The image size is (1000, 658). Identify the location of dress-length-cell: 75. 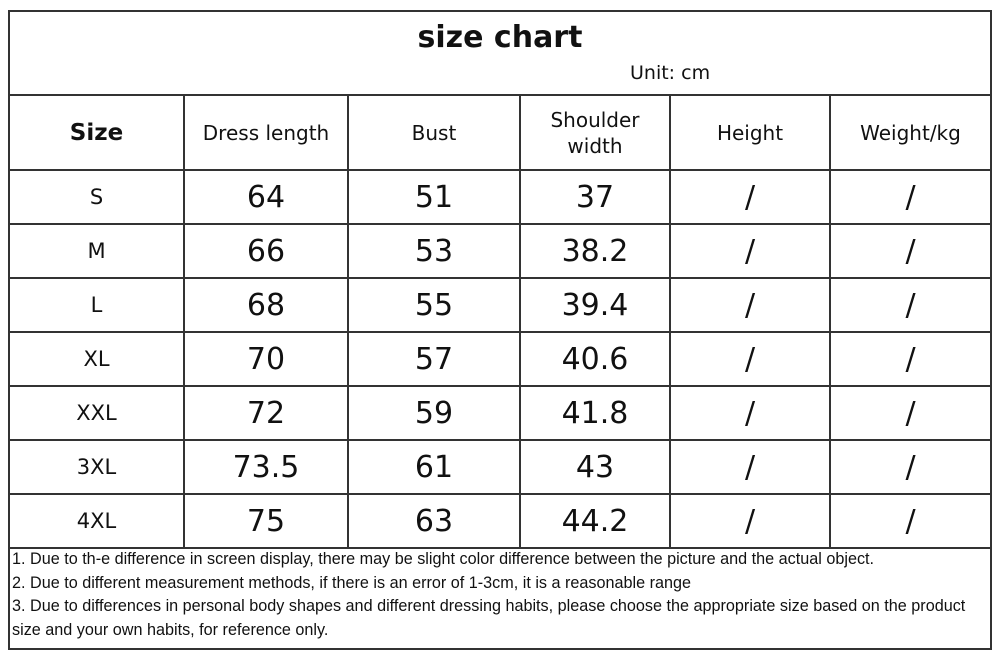
(266, 521).